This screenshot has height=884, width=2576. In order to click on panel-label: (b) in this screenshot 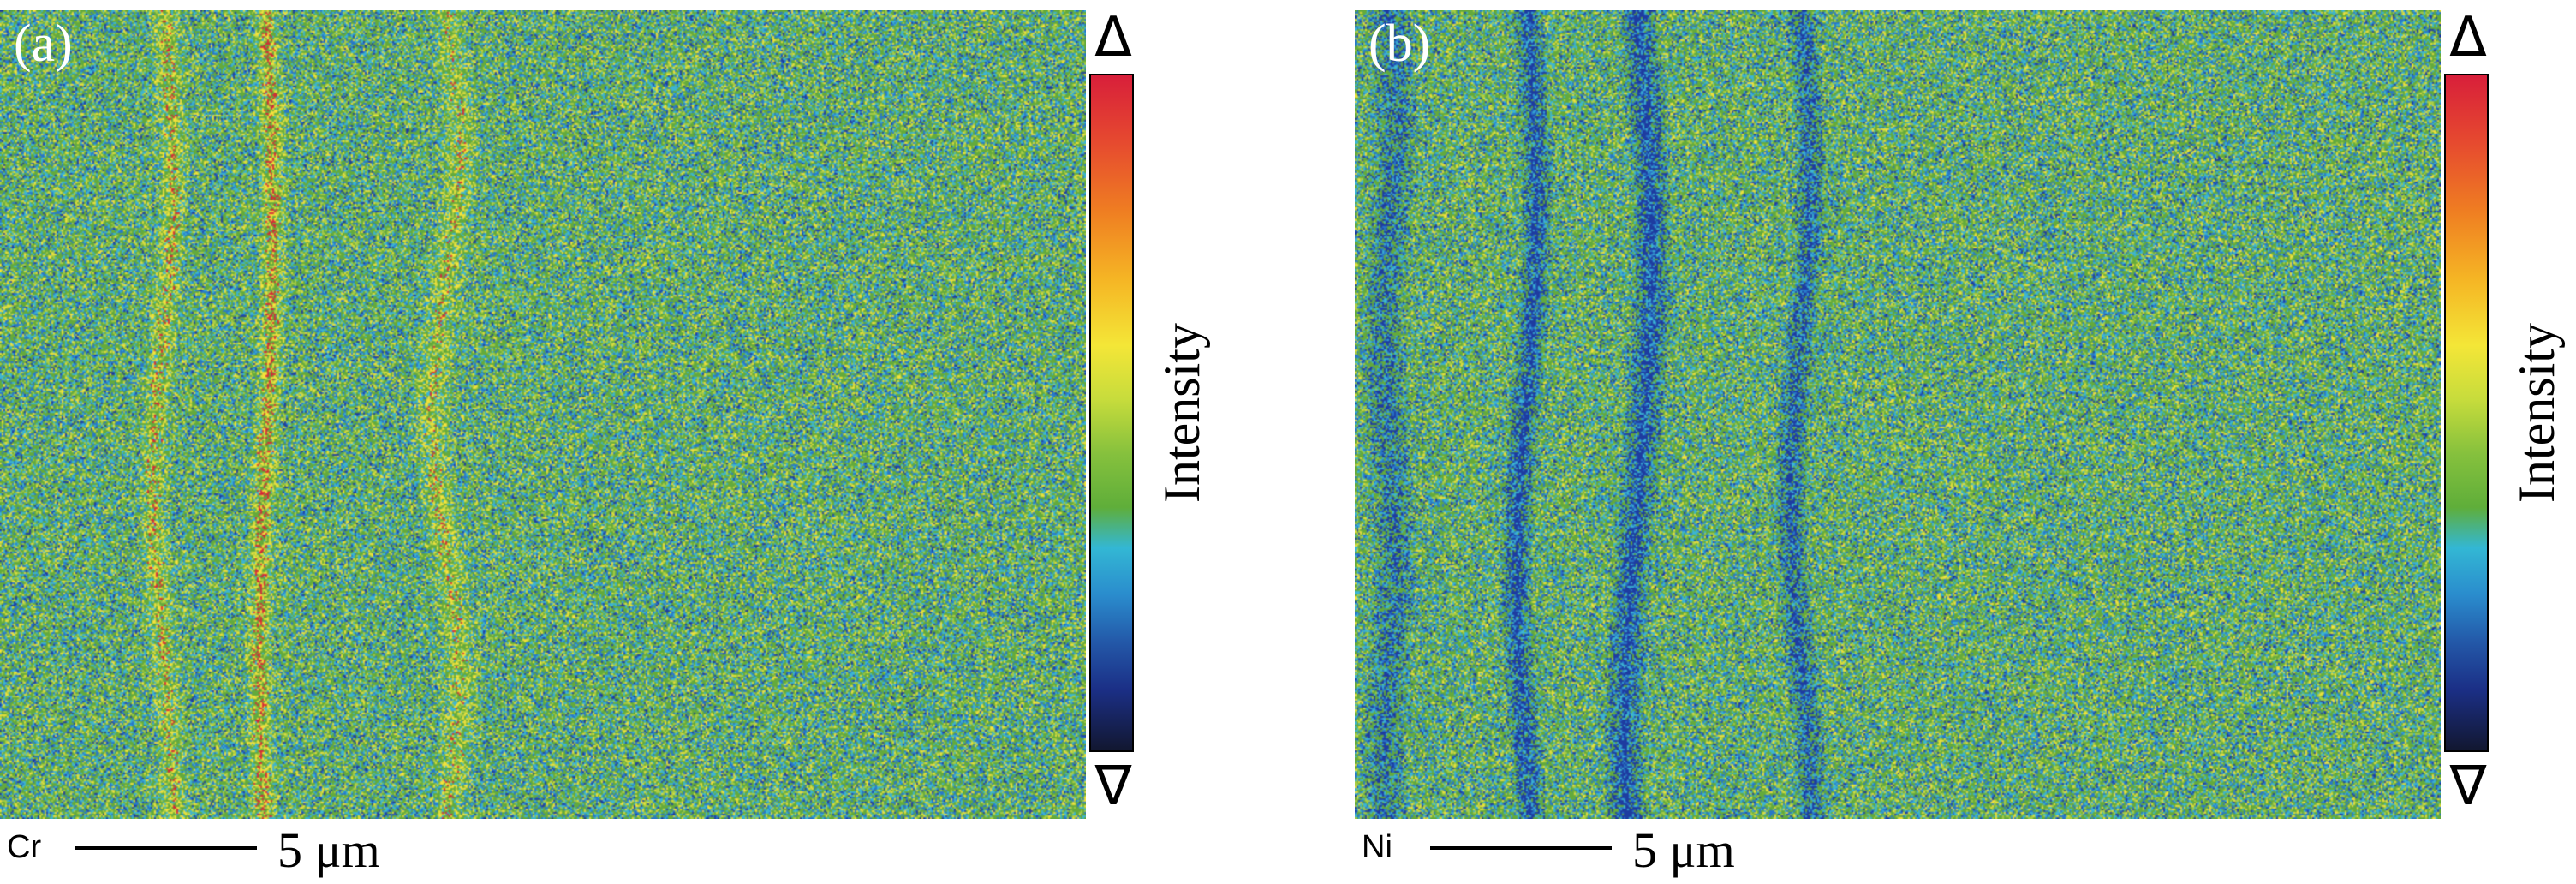, I will do `click(1400, 44)`.